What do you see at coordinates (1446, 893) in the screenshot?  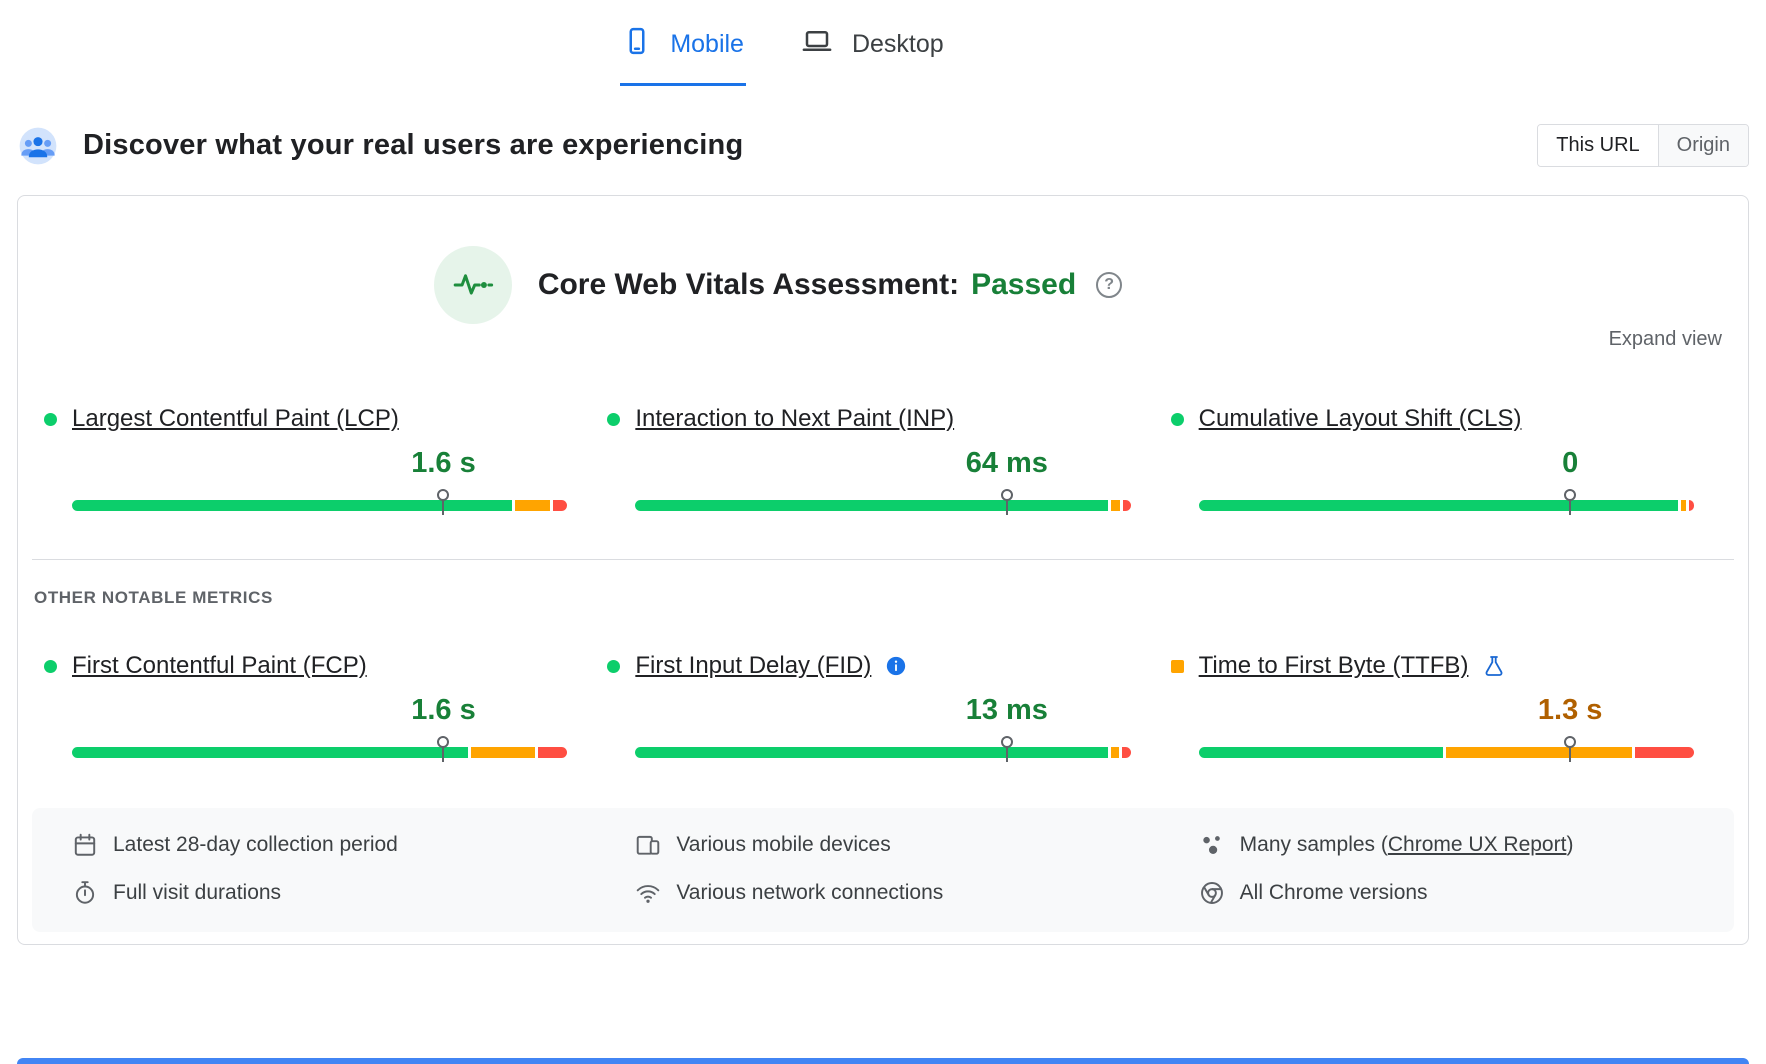 I see `footer-item-chrome-versions: All Chrome versions` at bounding box center [1446, 893].